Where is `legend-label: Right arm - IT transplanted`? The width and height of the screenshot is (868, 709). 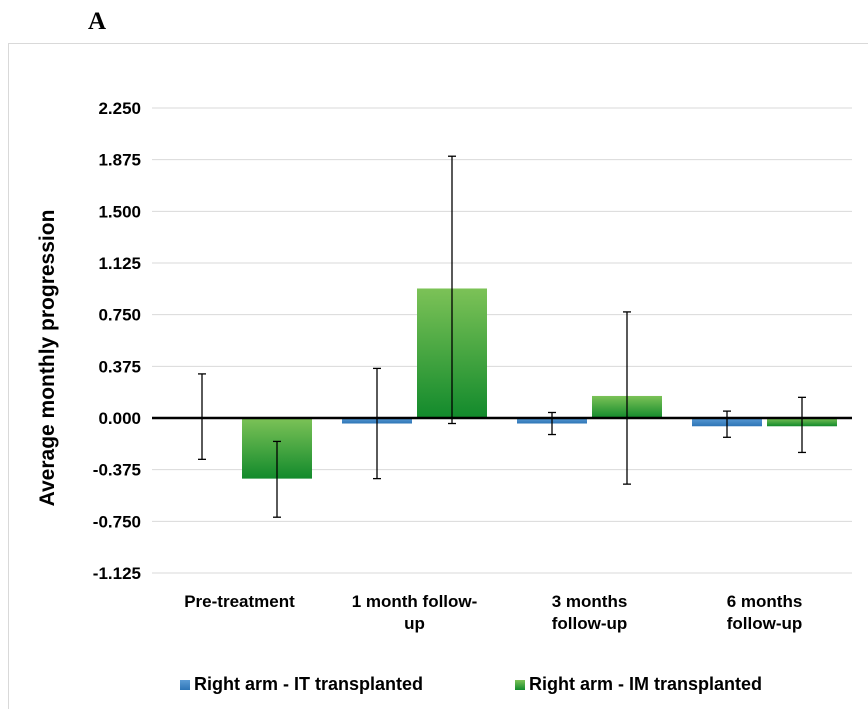
legend-label: Right arm - IT transplanted is located at coordinates (309, 684).